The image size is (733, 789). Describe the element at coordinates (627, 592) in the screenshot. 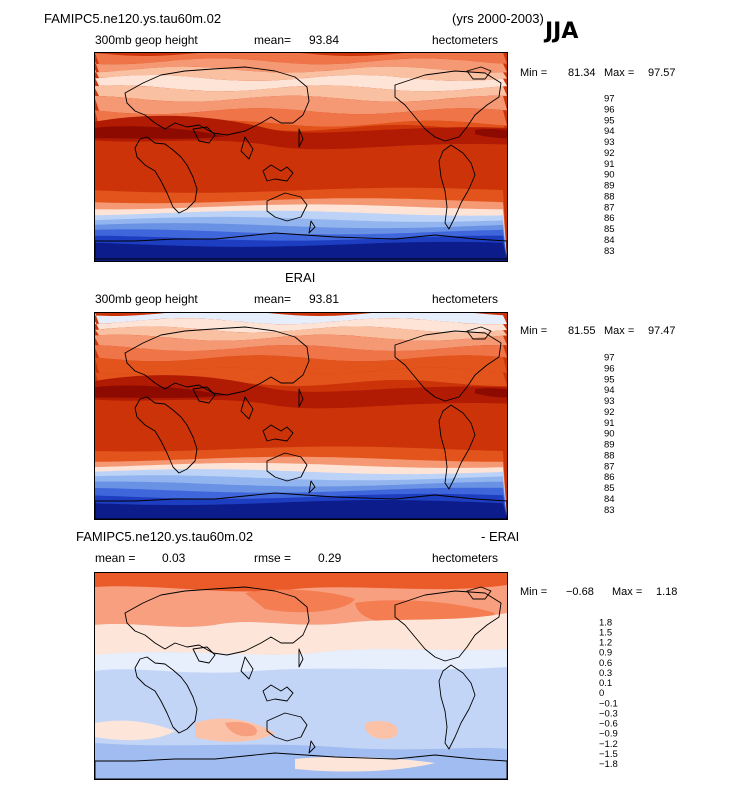

I see `panel3-max-label: Max =` at that location.